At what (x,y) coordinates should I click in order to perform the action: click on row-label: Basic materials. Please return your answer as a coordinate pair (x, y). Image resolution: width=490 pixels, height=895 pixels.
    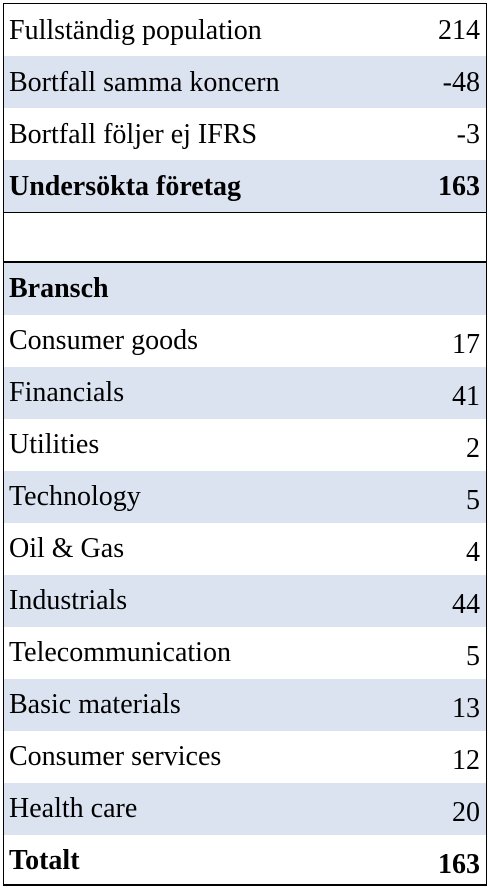
    Looking at the image, I should click on (95, 704).